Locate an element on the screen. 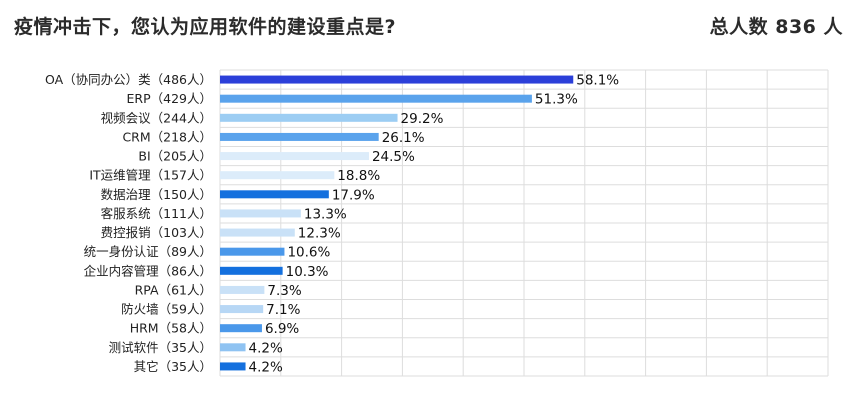 This screenshot has height=405, width=861. category-label: 数据治理（150人） is located at coordinates (156, 194).